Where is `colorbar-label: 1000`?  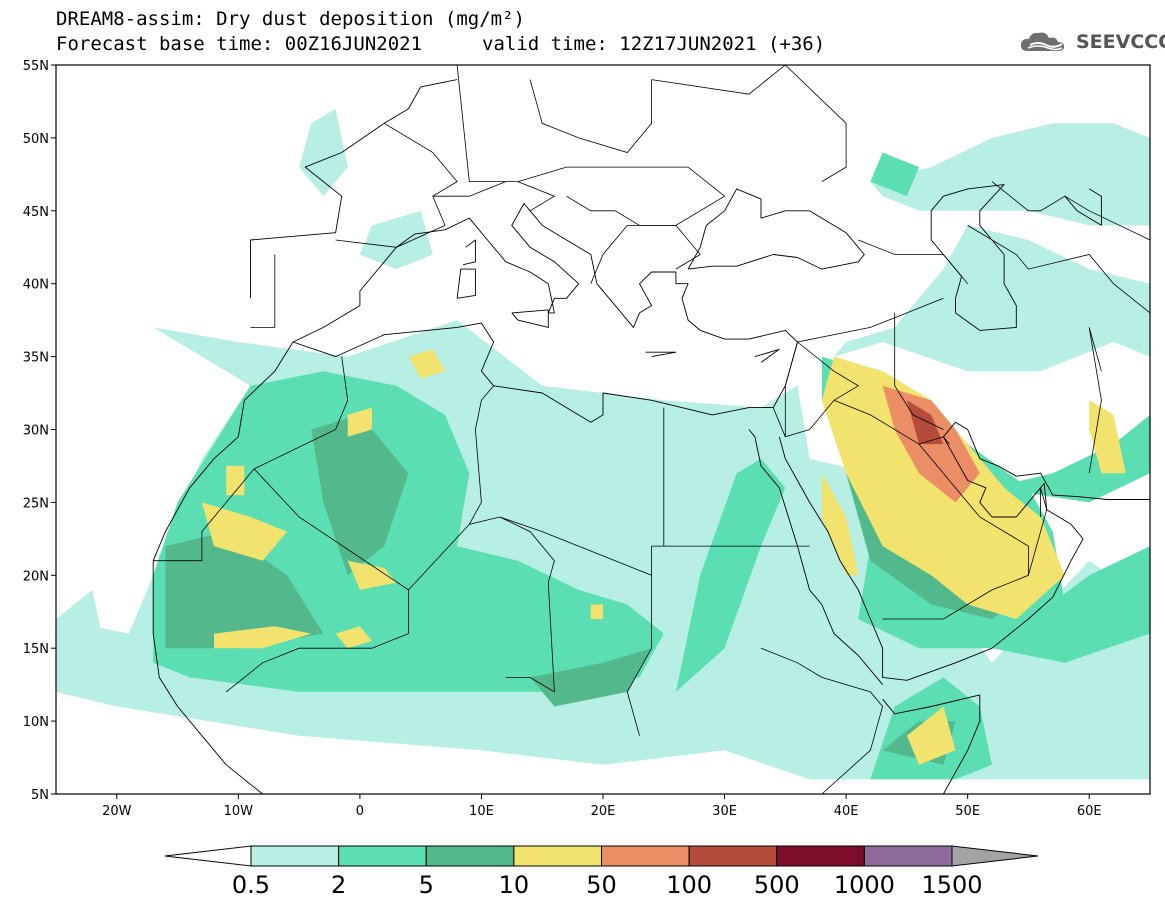
colorbar-label: 1000 is located at coordinates (864, 885).